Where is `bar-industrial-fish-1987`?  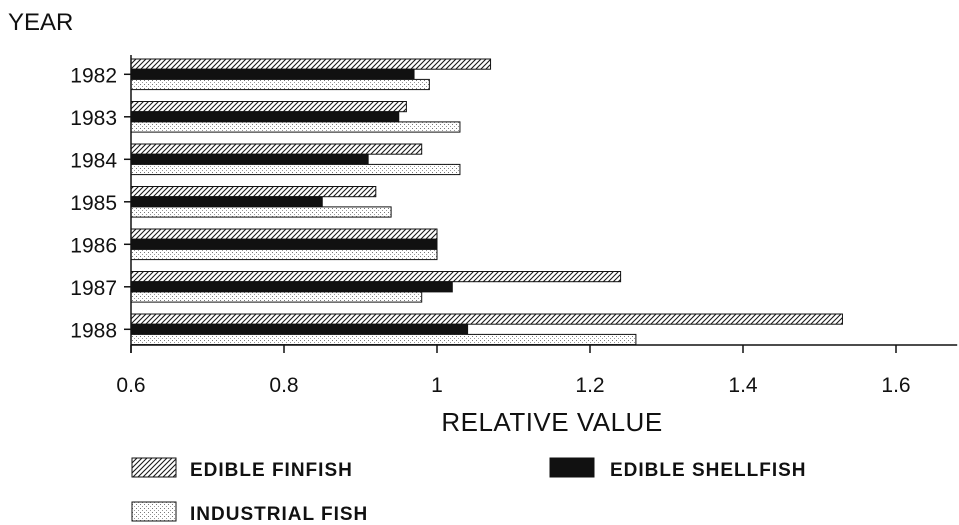
bar-industrial-fish-1987 is located at coordinates (276, 297).